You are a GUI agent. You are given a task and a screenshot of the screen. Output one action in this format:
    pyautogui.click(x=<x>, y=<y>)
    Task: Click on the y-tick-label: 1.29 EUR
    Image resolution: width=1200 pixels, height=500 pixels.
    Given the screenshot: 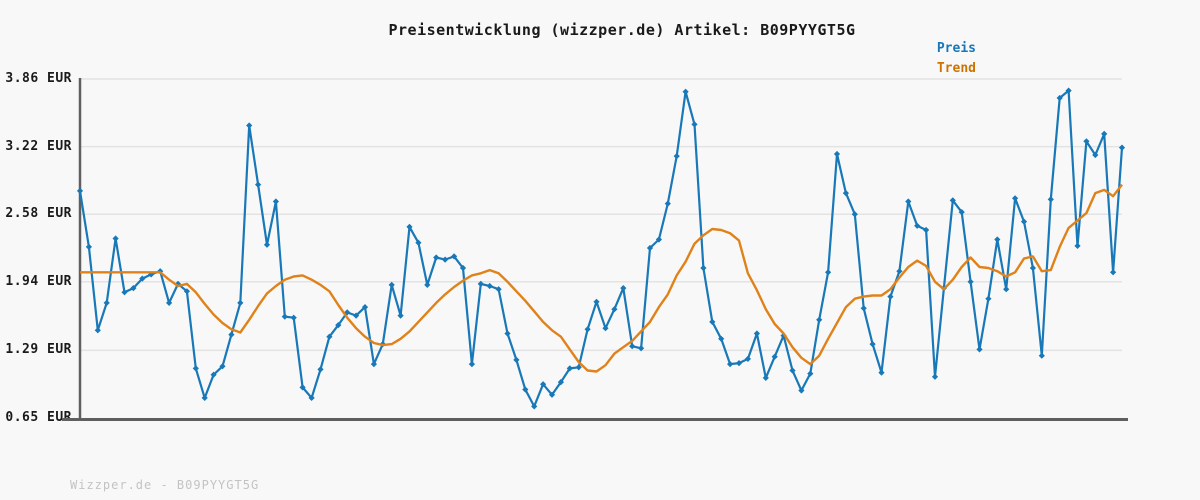 What is the action you would take?
    pyautogui.click(x=38, y=350)
    